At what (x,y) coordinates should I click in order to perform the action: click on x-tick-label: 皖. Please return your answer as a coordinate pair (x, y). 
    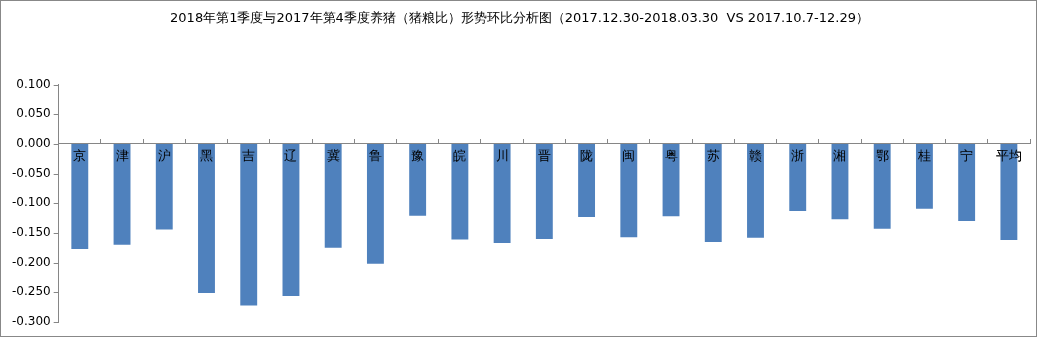
    Looking at the image, I should click on (460, 156).